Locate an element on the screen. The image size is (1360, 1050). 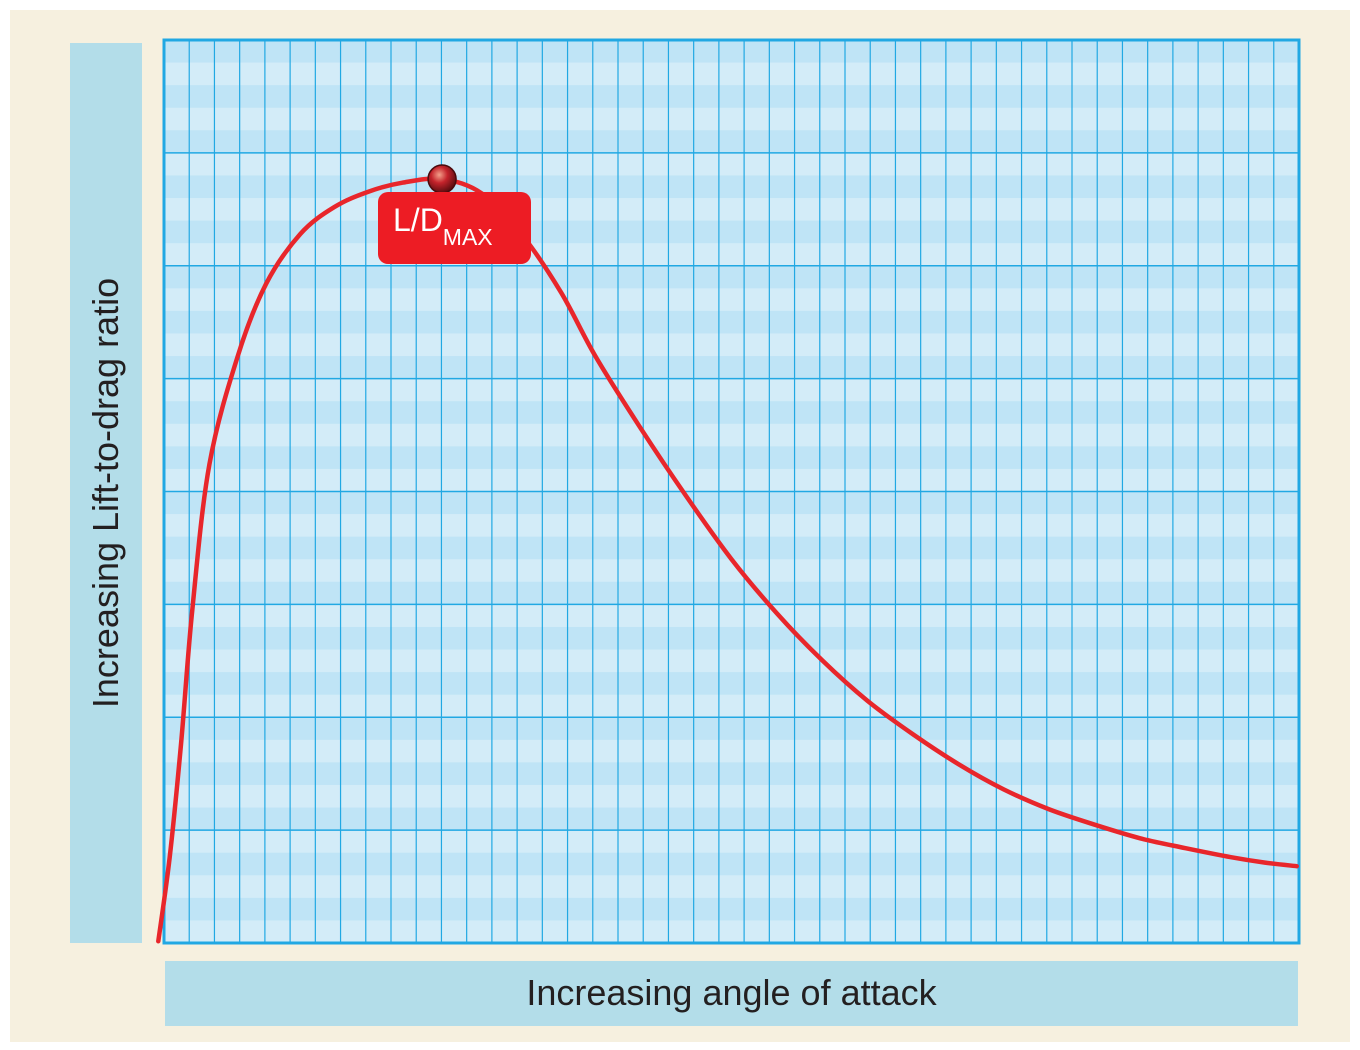
ld-max-marker is located at coordinates (442, 179).